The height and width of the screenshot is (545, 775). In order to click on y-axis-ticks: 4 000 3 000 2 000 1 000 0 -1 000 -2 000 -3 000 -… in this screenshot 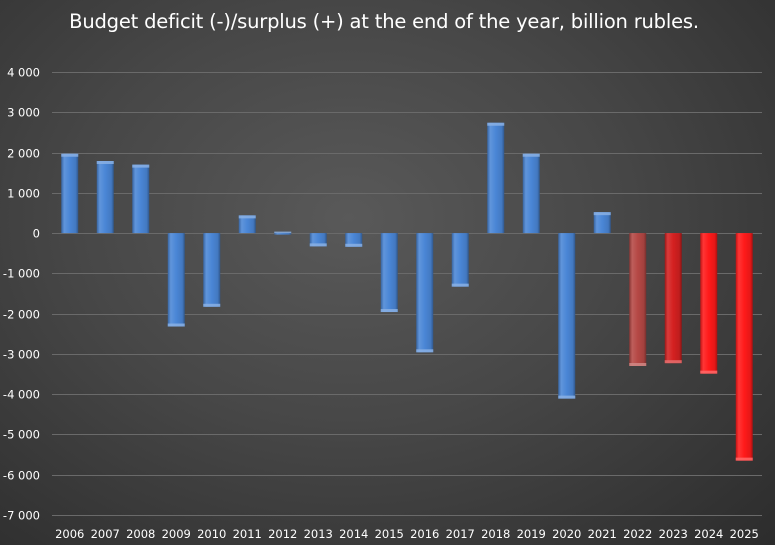, I will do `click(21, 294)`.